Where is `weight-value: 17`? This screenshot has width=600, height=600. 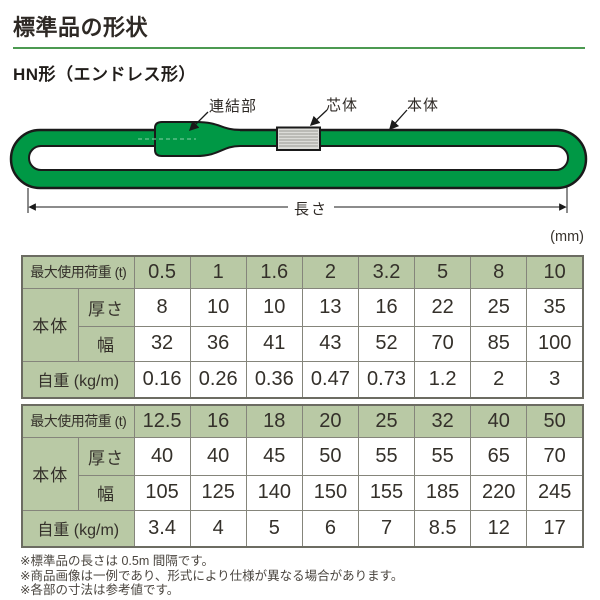 weight-value: 17 is located at coordinates (555, 528).